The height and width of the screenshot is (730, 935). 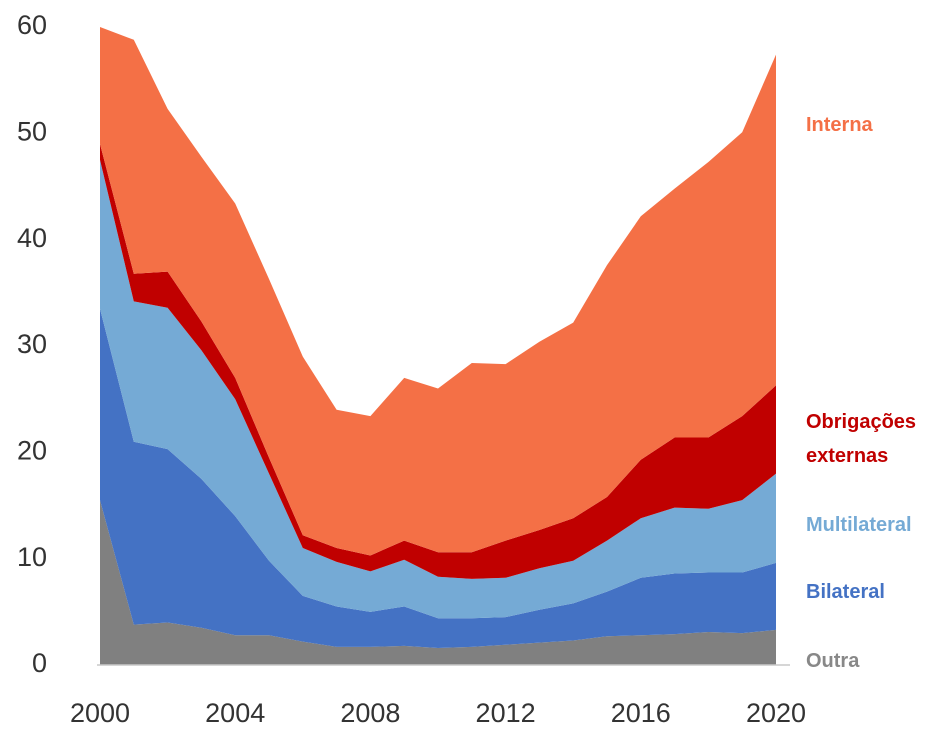 What do you see at coordinates (32, 557) in the screenshot?
I see `y-tick-label: 10` at bounding box center [32, 557].